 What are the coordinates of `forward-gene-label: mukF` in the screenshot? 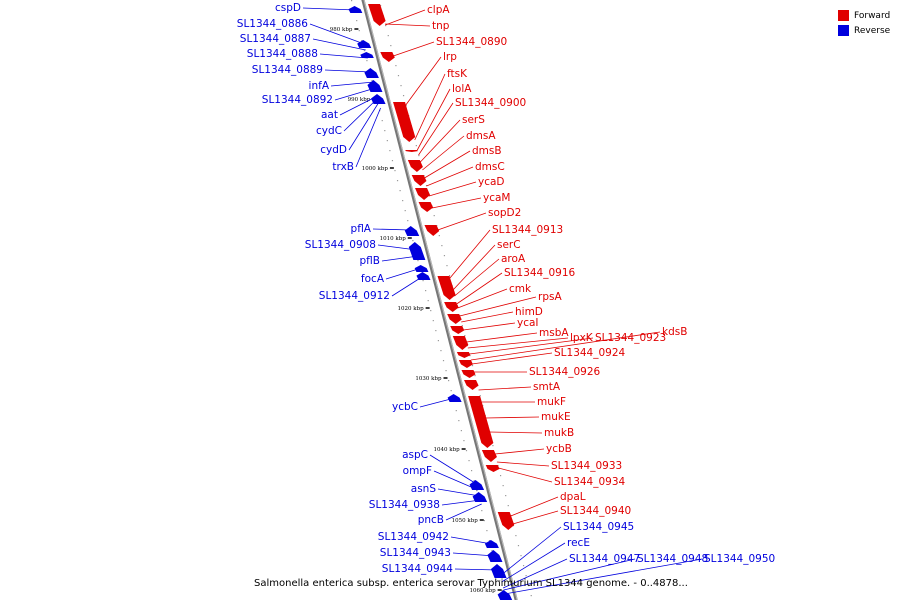 It's located at (551, 402).